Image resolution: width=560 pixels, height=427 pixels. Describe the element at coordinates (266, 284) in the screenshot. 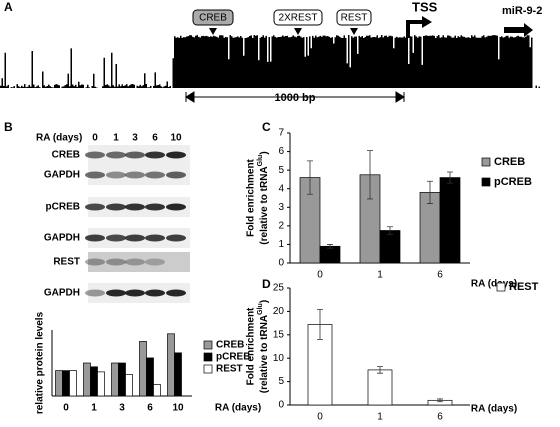

I see `panel-label: D` at that location.